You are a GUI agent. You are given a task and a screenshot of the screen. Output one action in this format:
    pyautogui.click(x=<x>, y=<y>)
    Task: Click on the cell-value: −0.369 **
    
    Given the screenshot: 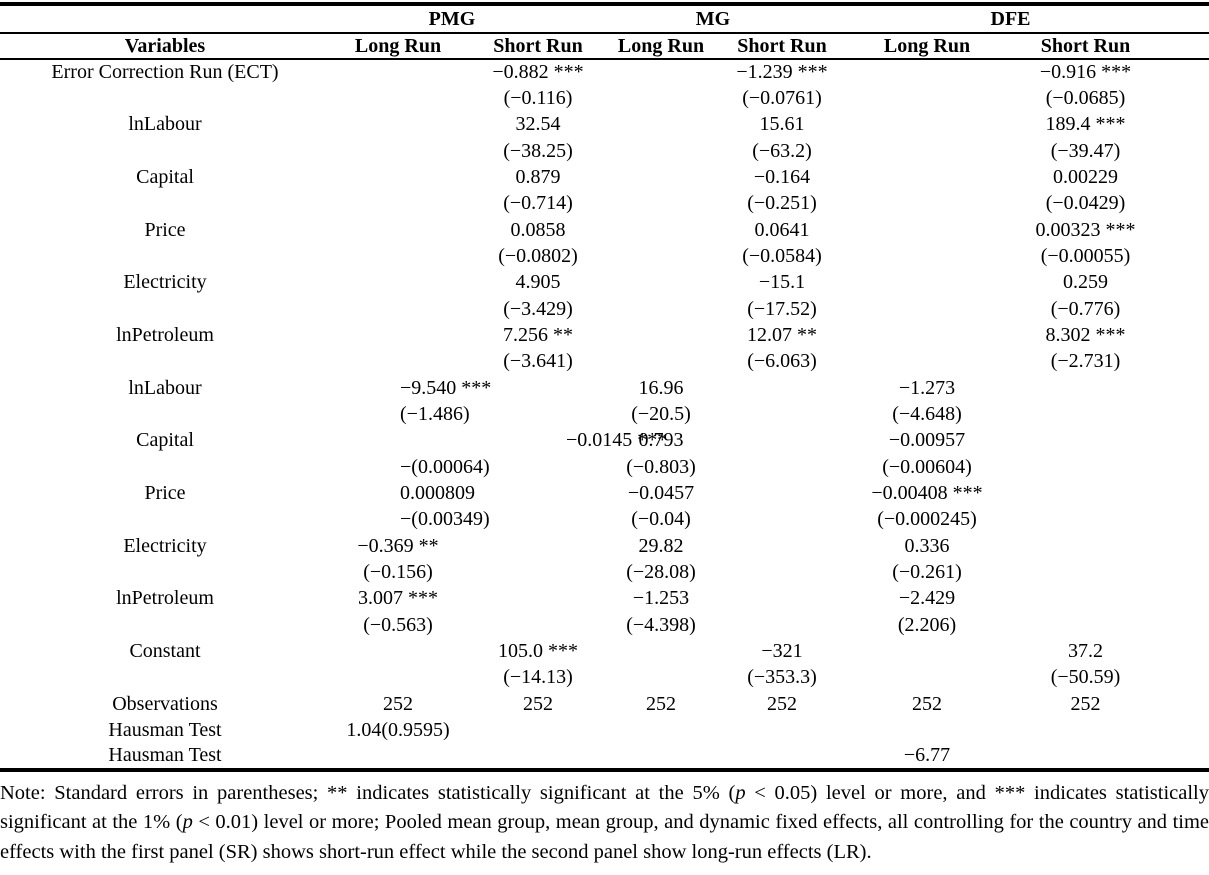 What is the action you would take?
    pyautogui.click(x=398, y=545)
    